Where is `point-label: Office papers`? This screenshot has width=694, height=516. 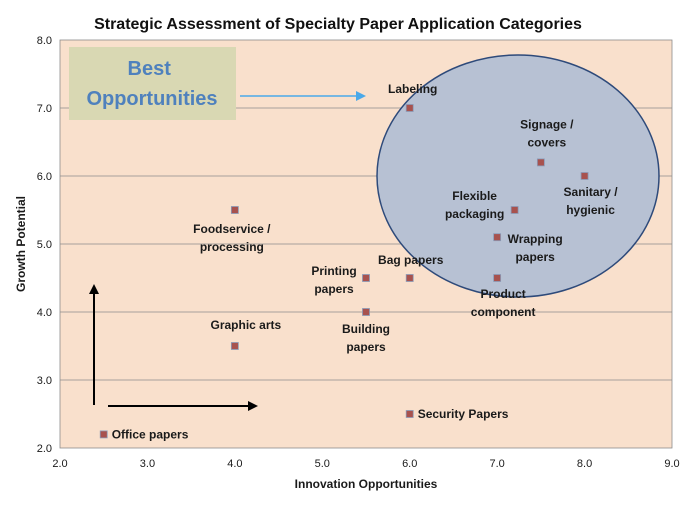
point-label: Office papers is located at coordinates (150, 434).